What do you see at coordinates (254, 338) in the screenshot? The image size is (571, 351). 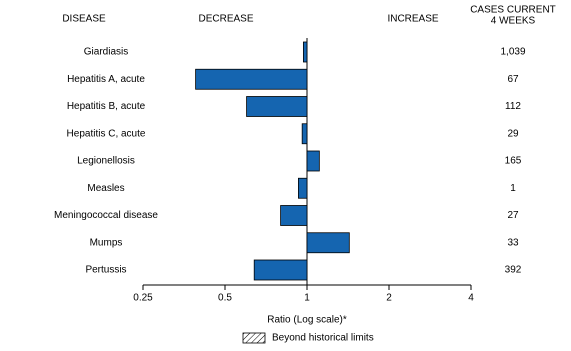 I see `legend-swatch` at bounding box center [254, 338].